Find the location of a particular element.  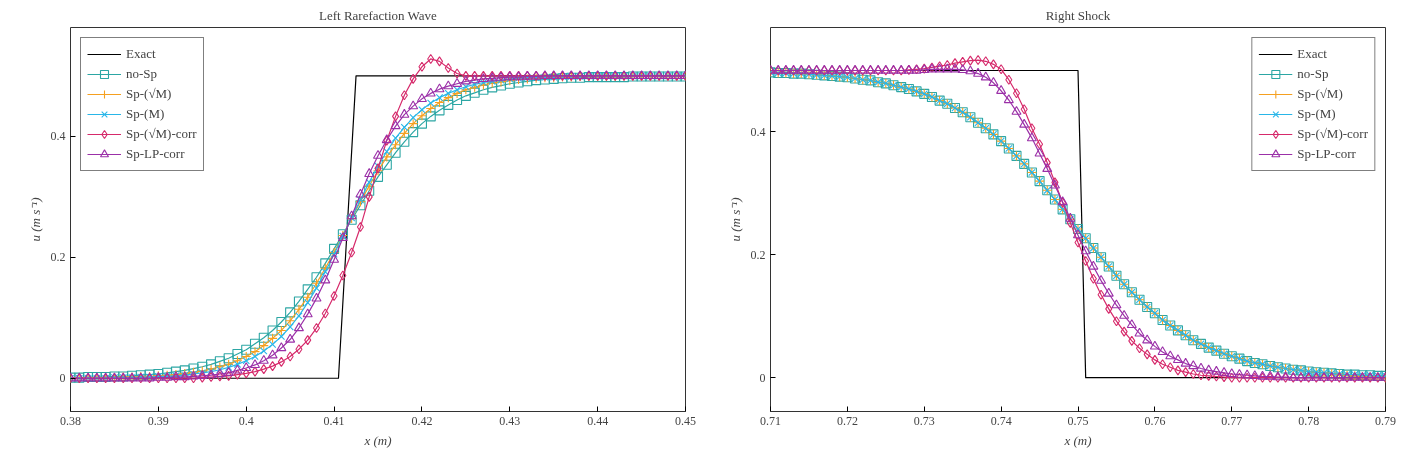

x-tick-label: 0.41 is located at coordinates (334, 420).